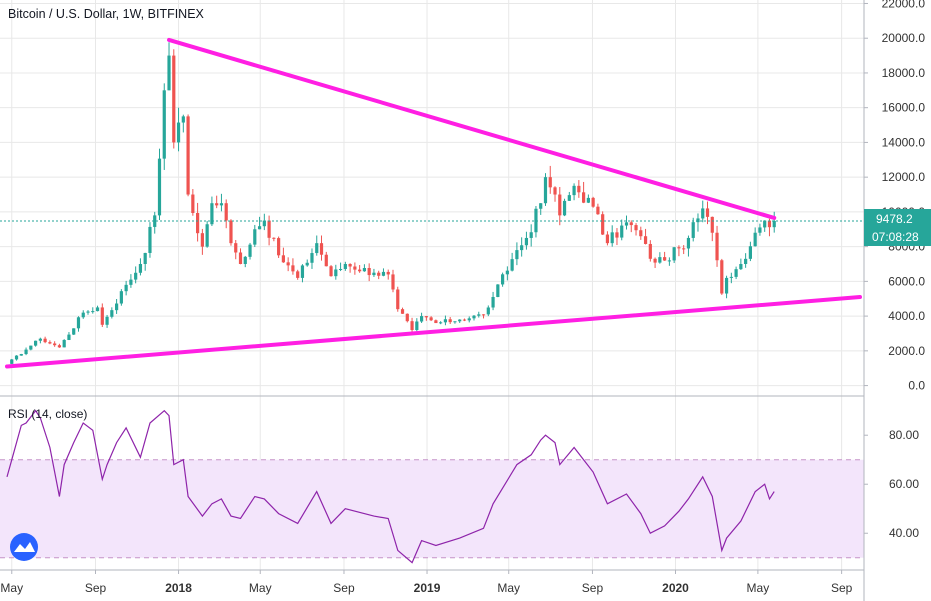  I want to click on trendline, so click(433, 332).